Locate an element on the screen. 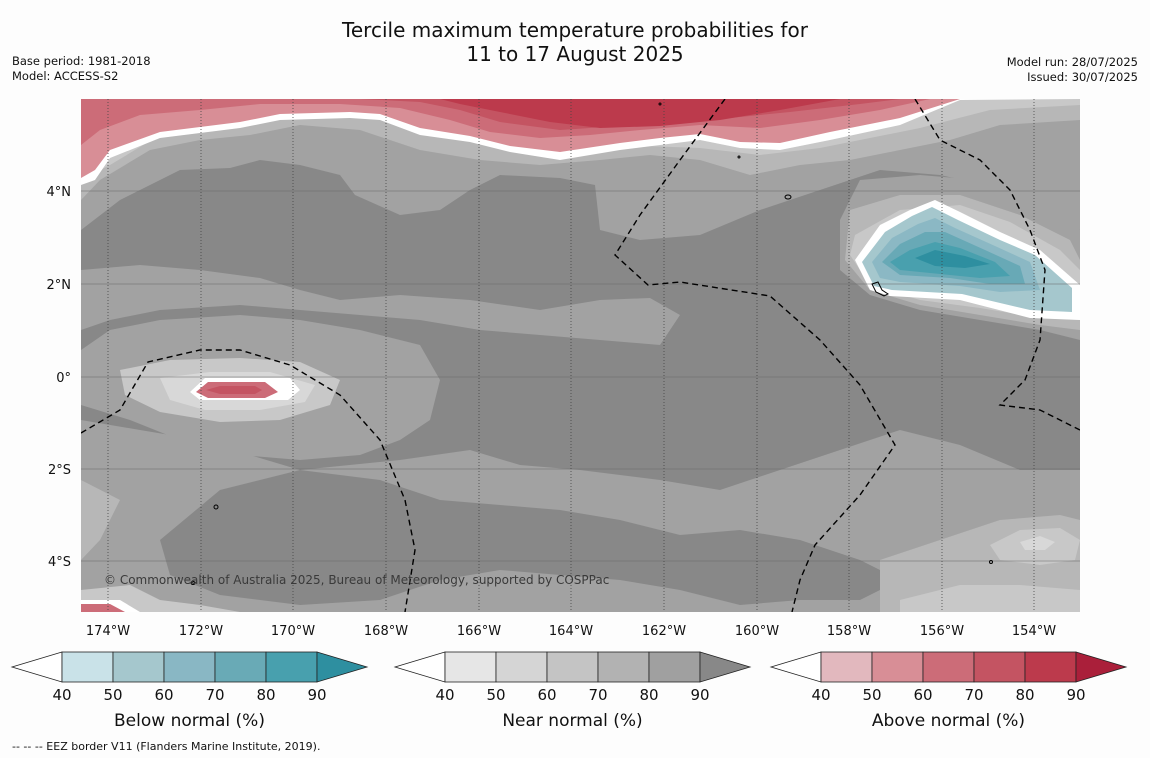 The height and width of the screenshot is (758, 1150). model-run: Model run: 28/07/2025 is located at coordinates (1072, 62).